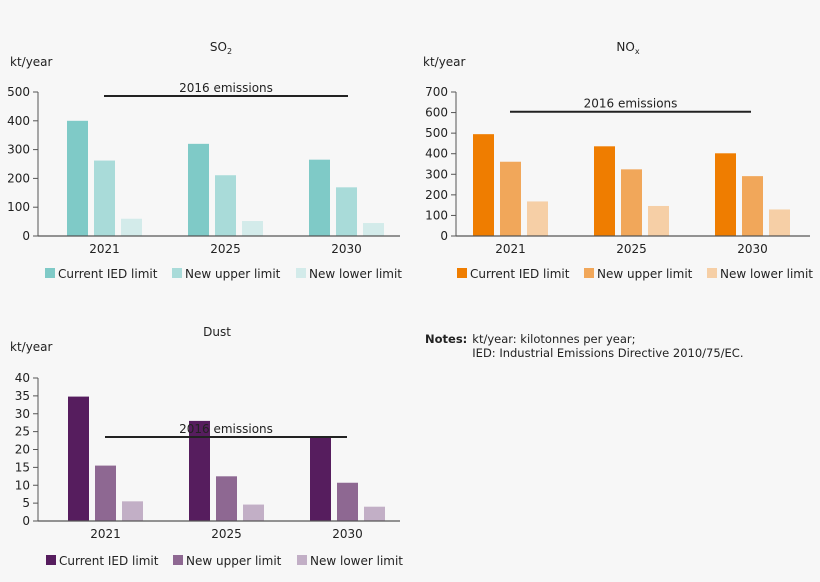 The height and width of the screenshot is (582, 820). What do you see at coordinates (446, 339) in the screenshot?
I see `notes-label: Notes:` at bounding box center [446, 339].